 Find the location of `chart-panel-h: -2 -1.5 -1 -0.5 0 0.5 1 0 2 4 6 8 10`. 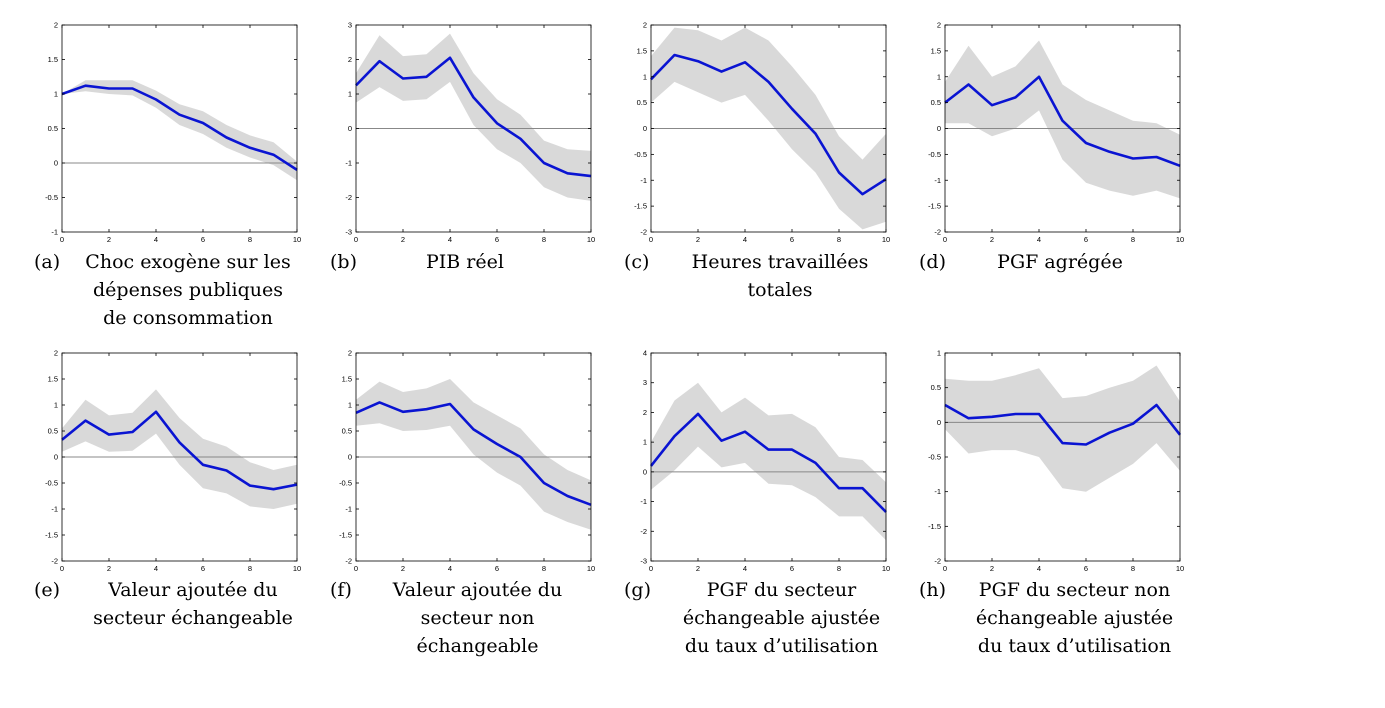

chart-panel-h: -2 -1.5 -1 -0.5 0 0.5 1 0 2 4 6 8 10 is located at coordinates (1047, 459).